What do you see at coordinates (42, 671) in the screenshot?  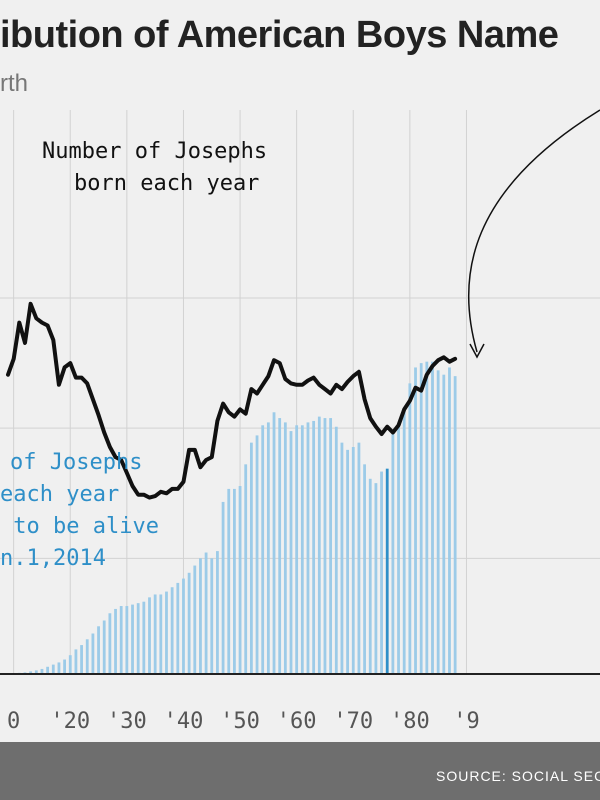 I see `bar-1915` at bounding box center [42, 671].